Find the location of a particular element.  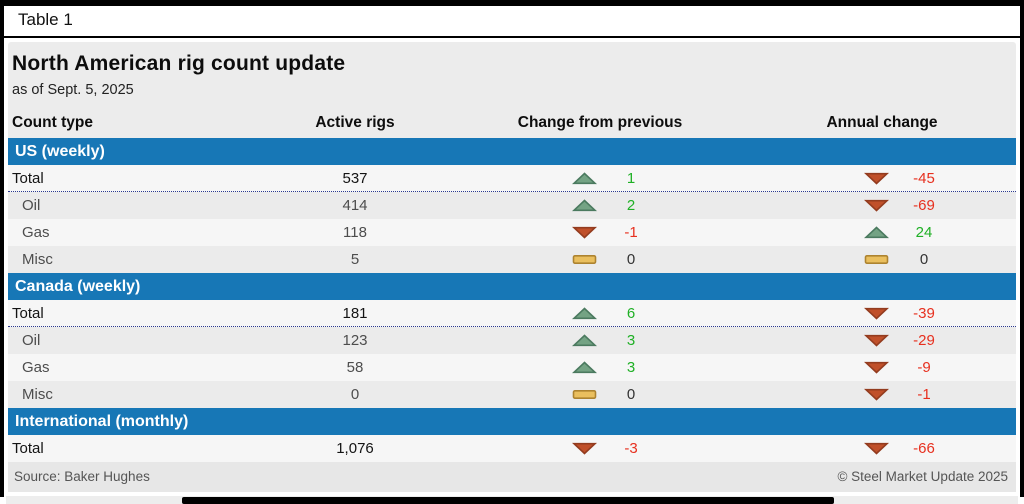

header-rule is located at coordinates (512, 37).